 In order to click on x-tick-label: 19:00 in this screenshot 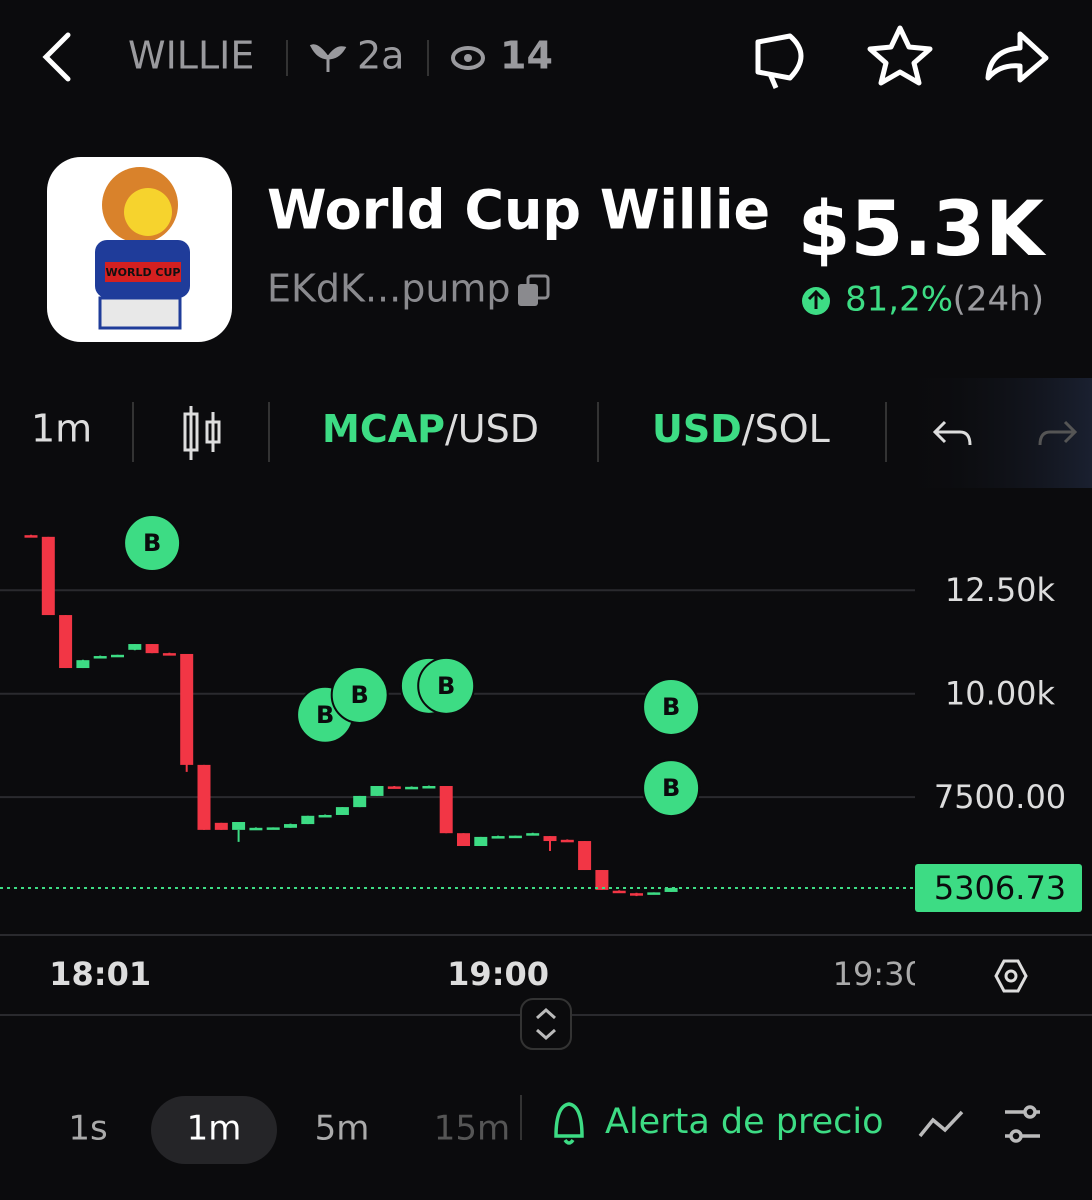, I will do `click(498, 974)`.